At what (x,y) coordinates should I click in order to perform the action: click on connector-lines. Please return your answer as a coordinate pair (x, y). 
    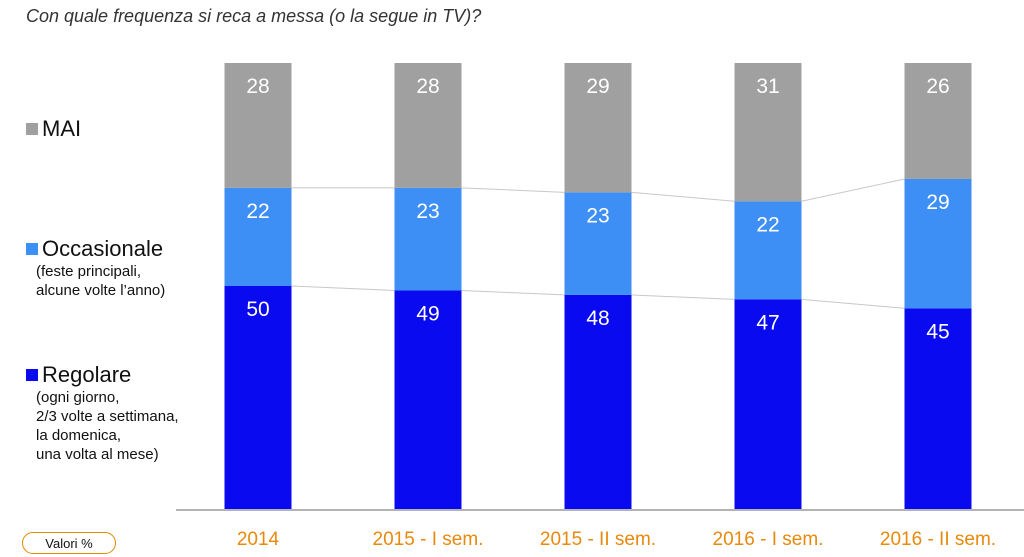
    Looking at the image, I should click on (598, 243).